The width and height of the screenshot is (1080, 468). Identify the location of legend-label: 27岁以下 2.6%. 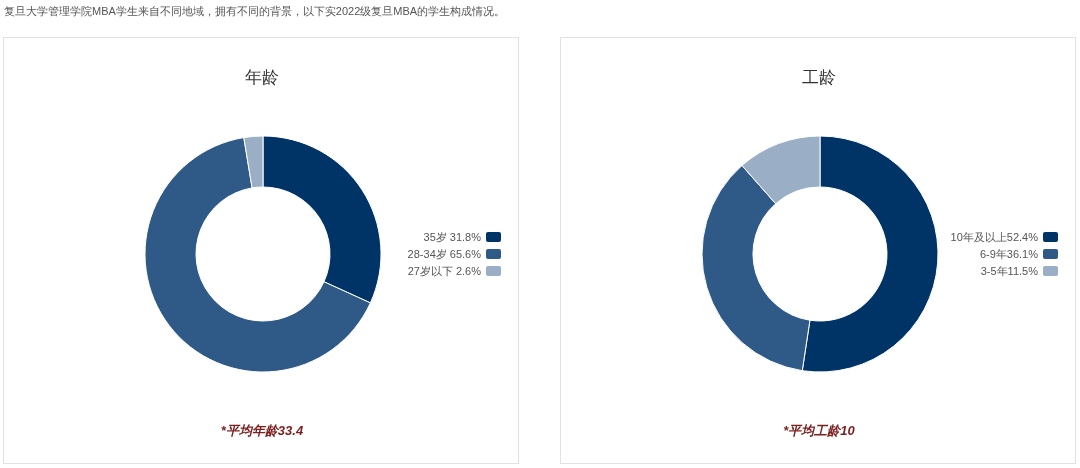
(444, 271).